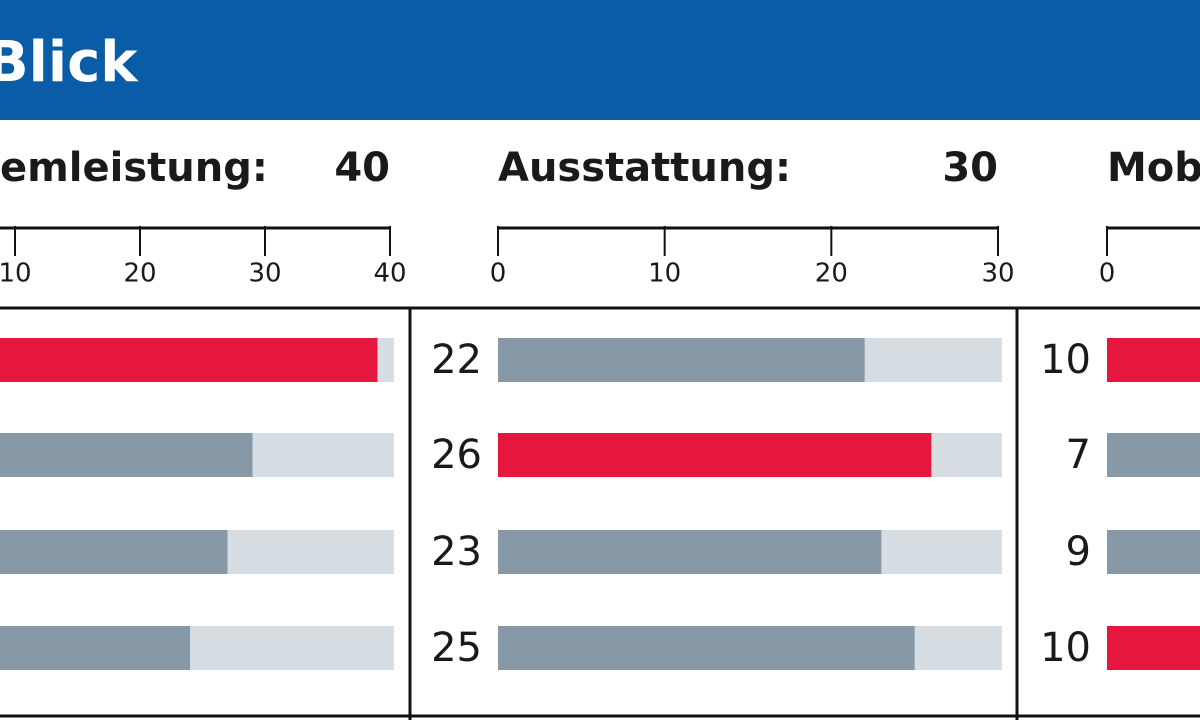  What do you see at coordinates (69, 62) in the screenshot?
I see `header-title: Blick` at bounding box center [69, 62].